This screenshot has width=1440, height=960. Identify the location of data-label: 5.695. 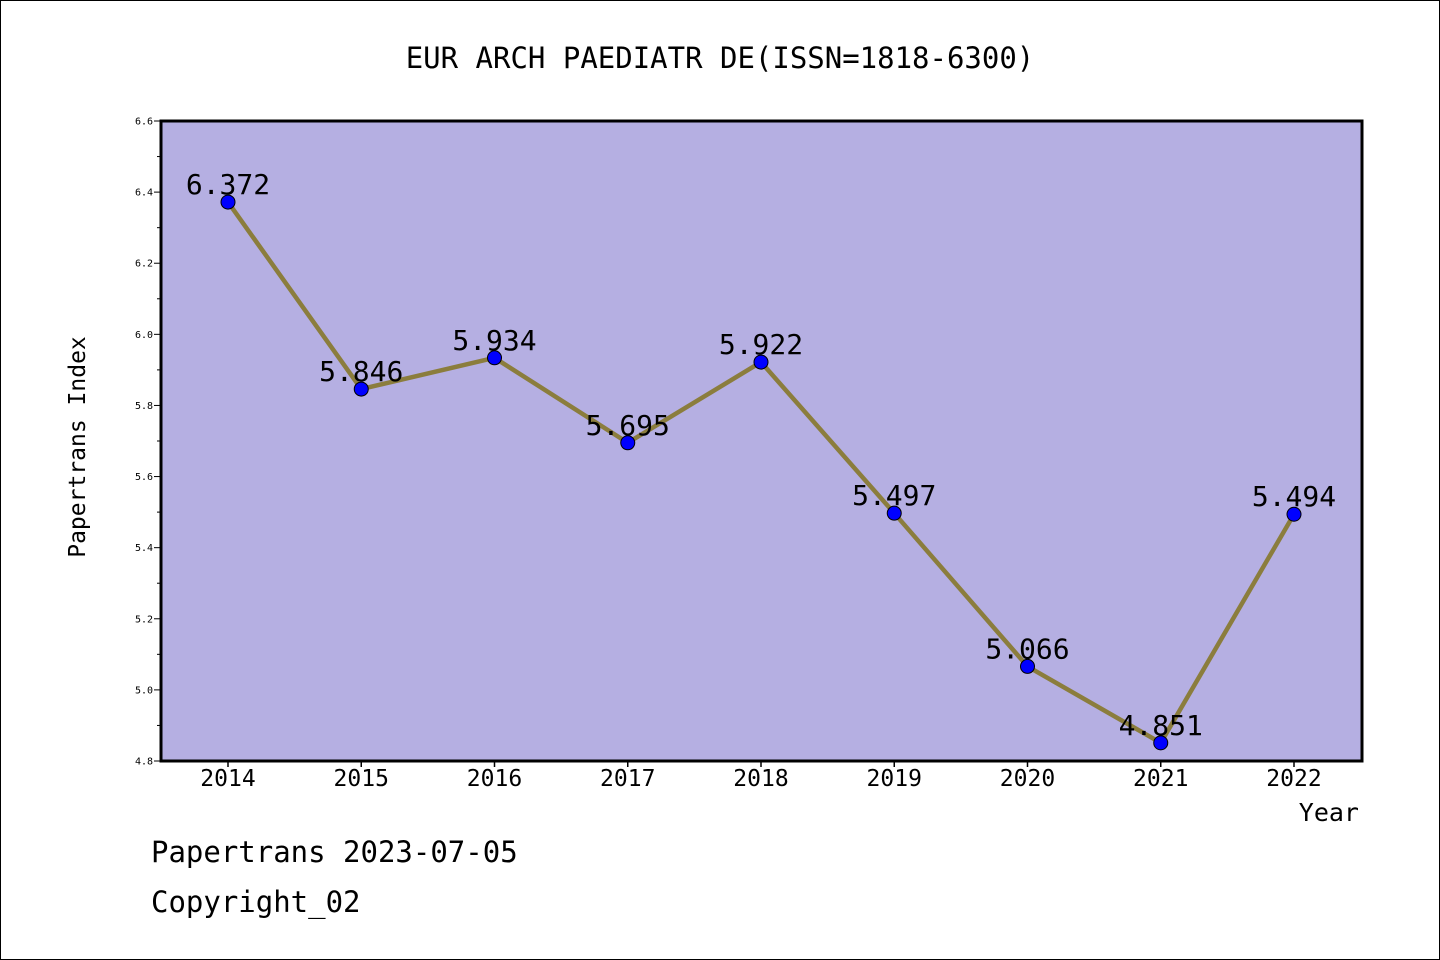
(628, 425).